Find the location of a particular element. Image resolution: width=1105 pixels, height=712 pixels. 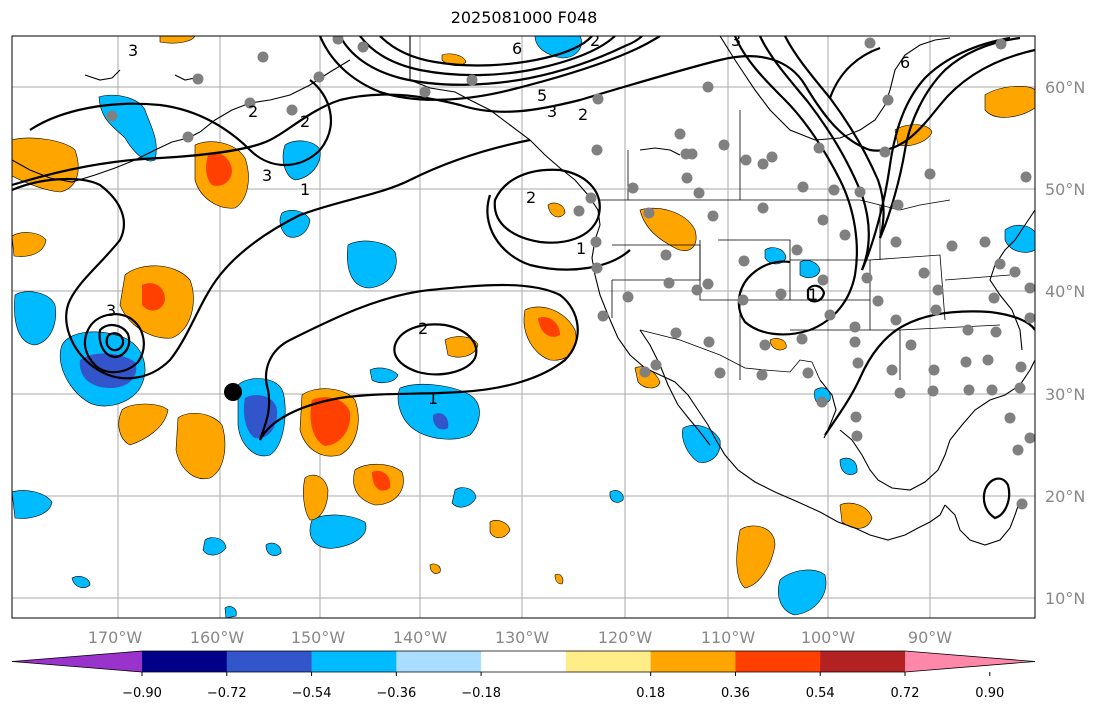

lon-label: 130°W is located at coordinates (522, 637).